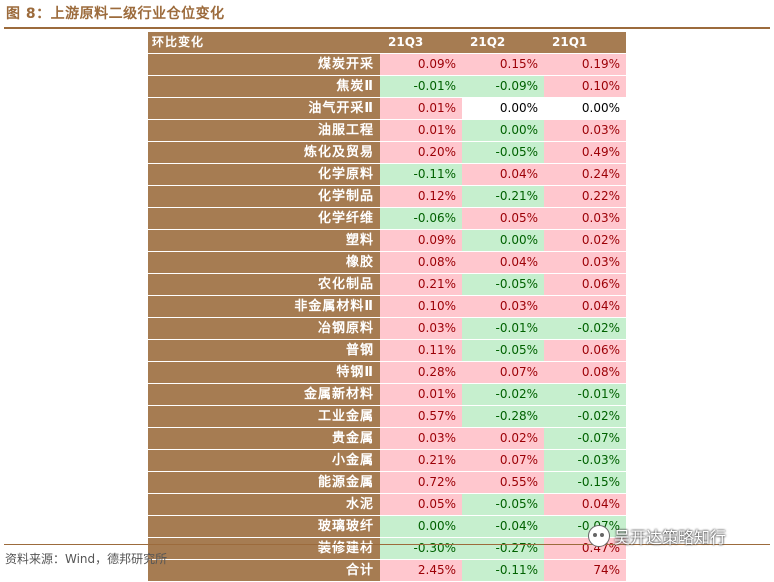  What do you see at coordinates (585, 64) in the screenshot?
I see `value-cell: 0.19%` at bounding box center [585, 64].